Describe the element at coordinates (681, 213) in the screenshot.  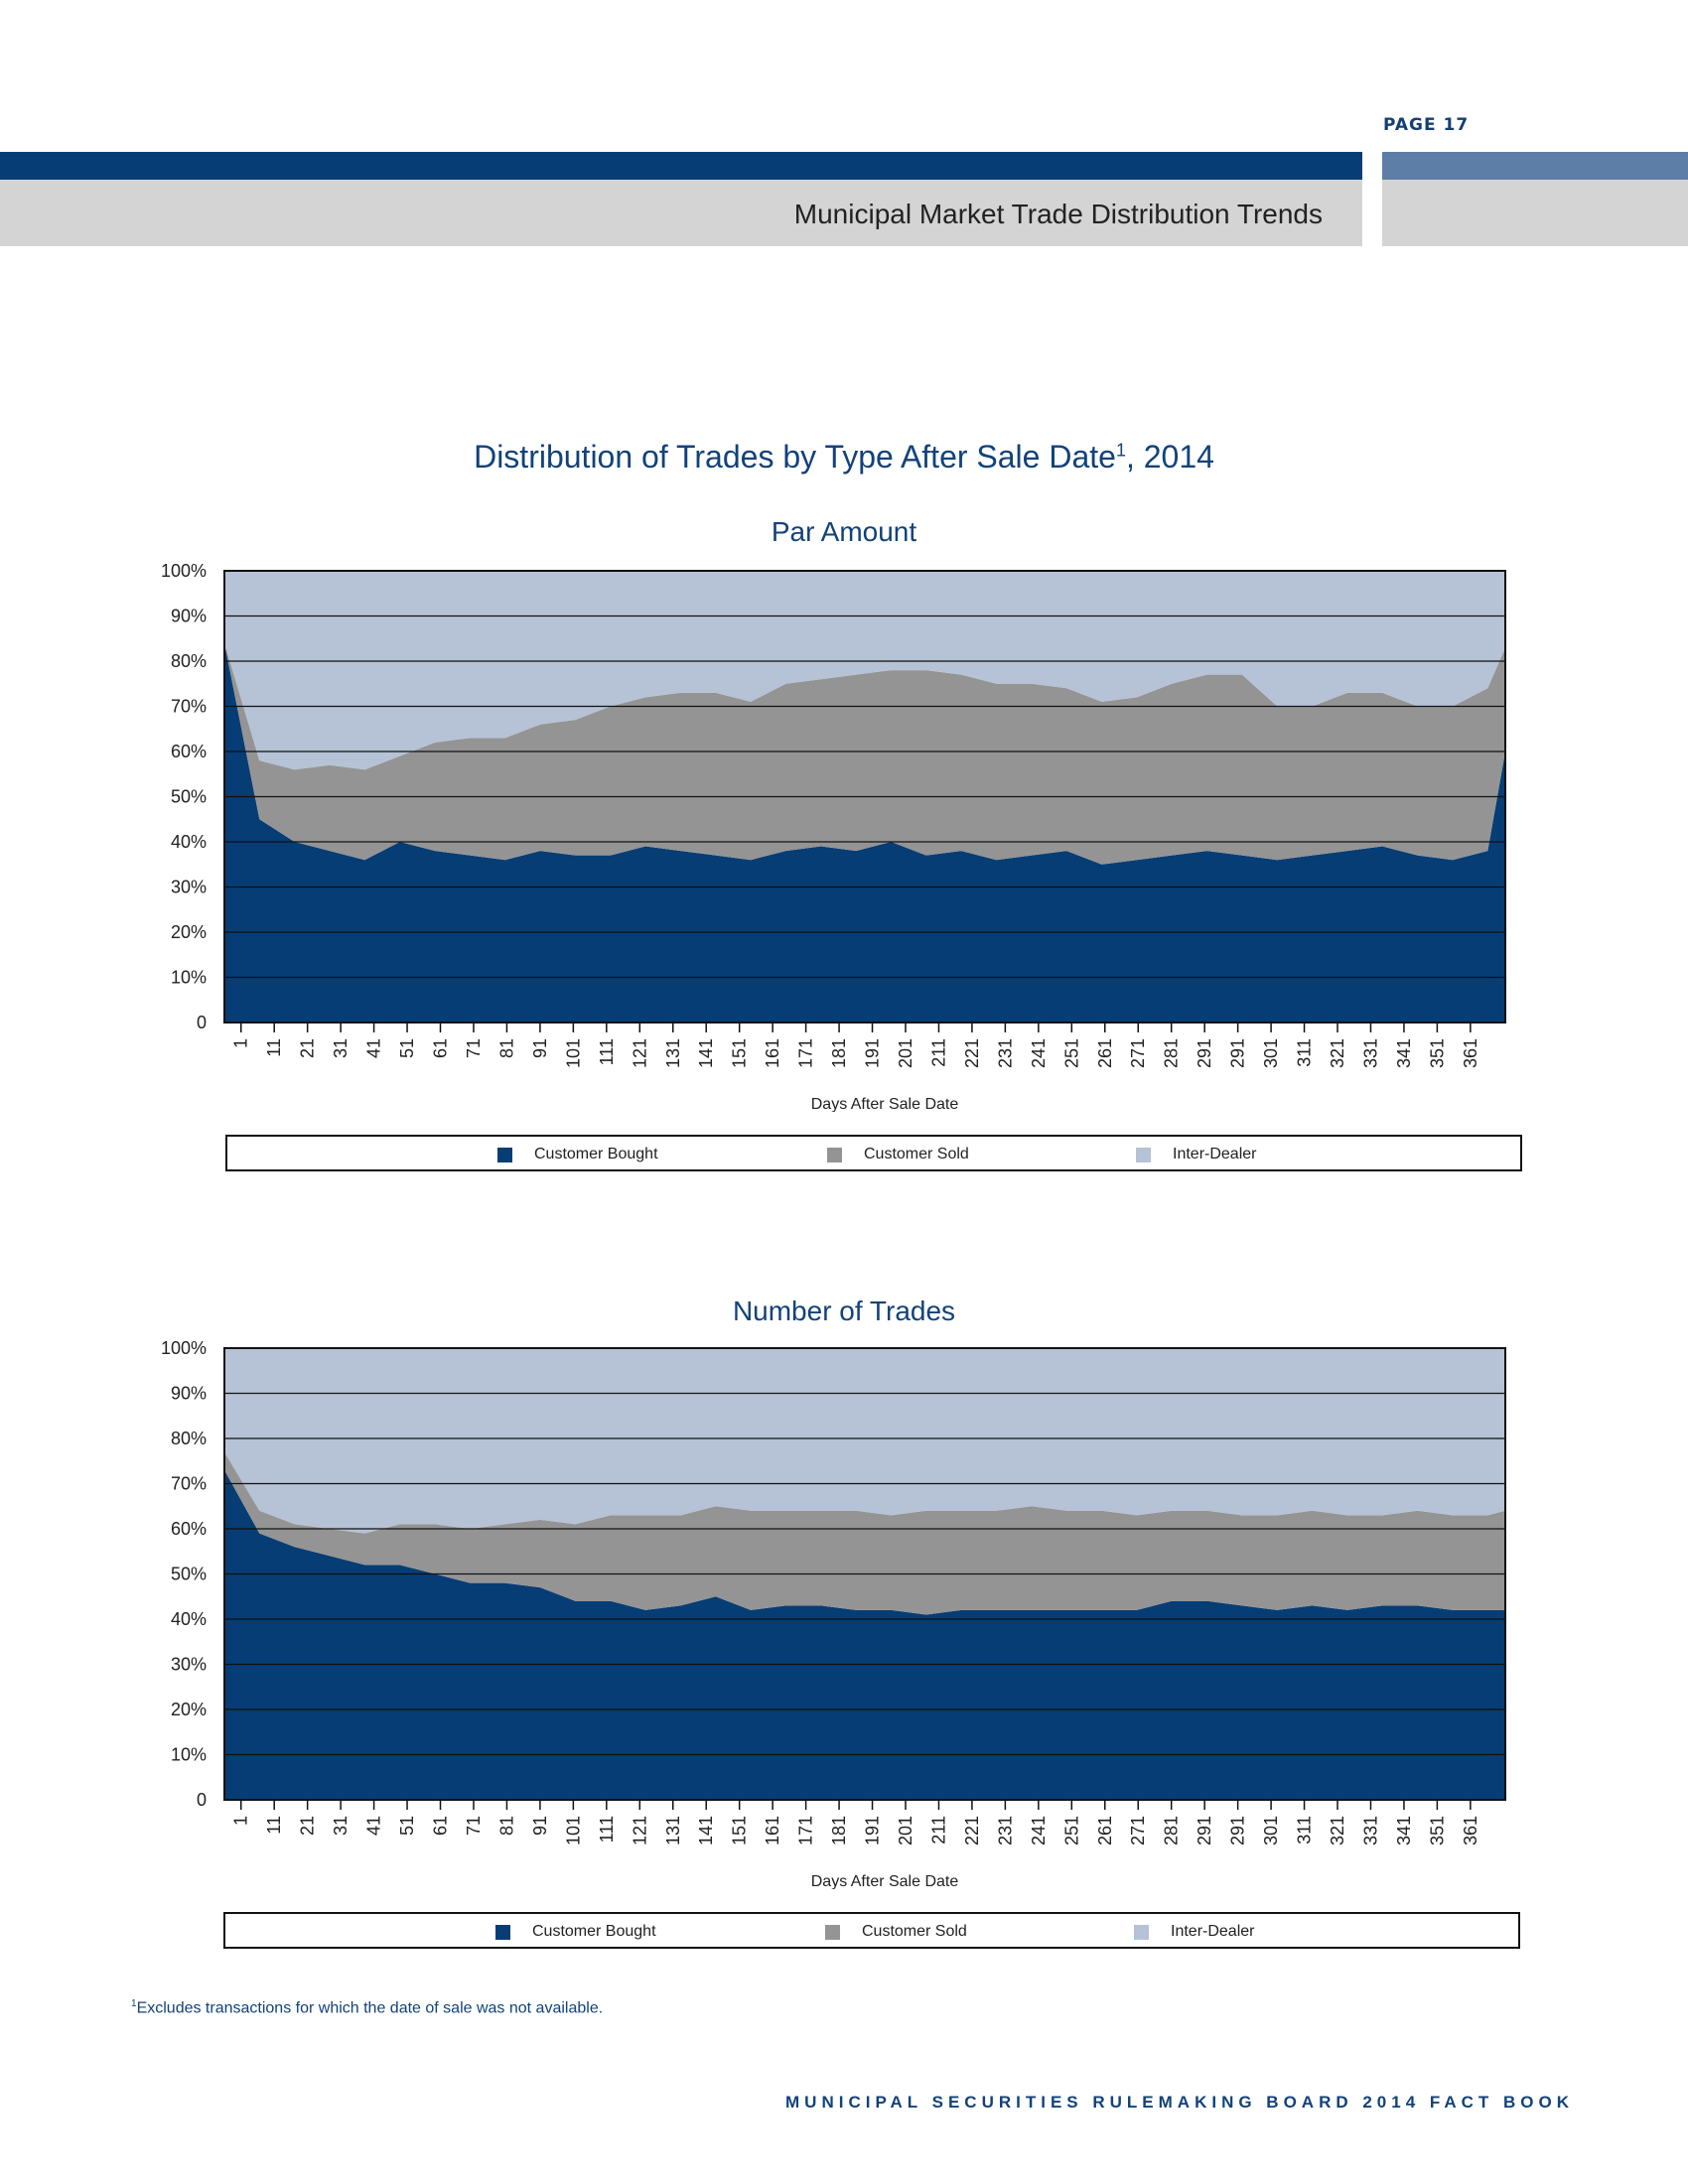
I see `header-band-gray` at that location.